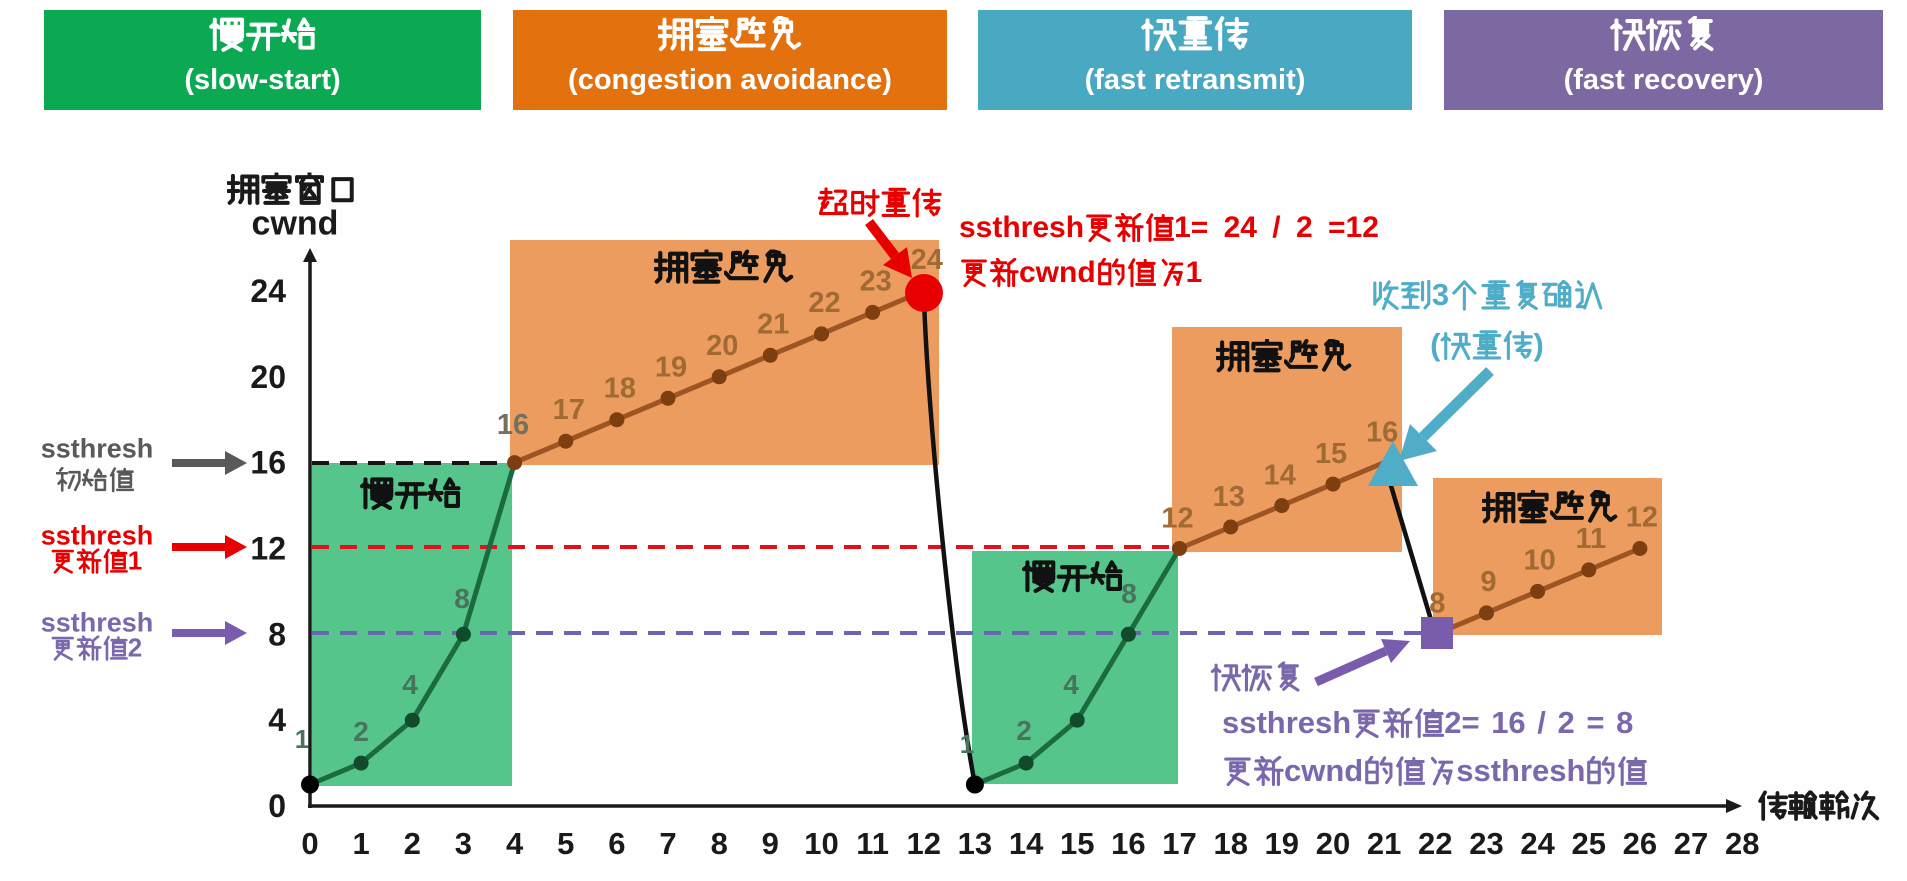 The width and height of the screenshot is (1907, 881). Describe the element at coordinates (565, 843) in the screenshot. I see `svg-text: 5` at that location.